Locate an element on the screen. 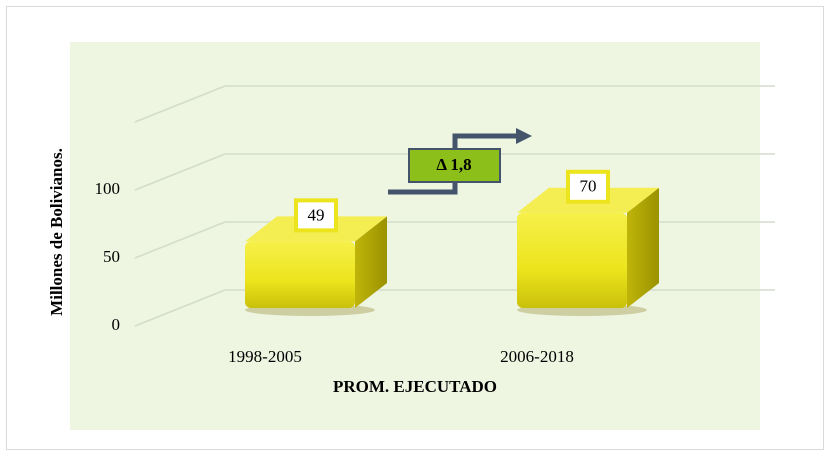  value-label: 49 is located at coordinates (316, 214).